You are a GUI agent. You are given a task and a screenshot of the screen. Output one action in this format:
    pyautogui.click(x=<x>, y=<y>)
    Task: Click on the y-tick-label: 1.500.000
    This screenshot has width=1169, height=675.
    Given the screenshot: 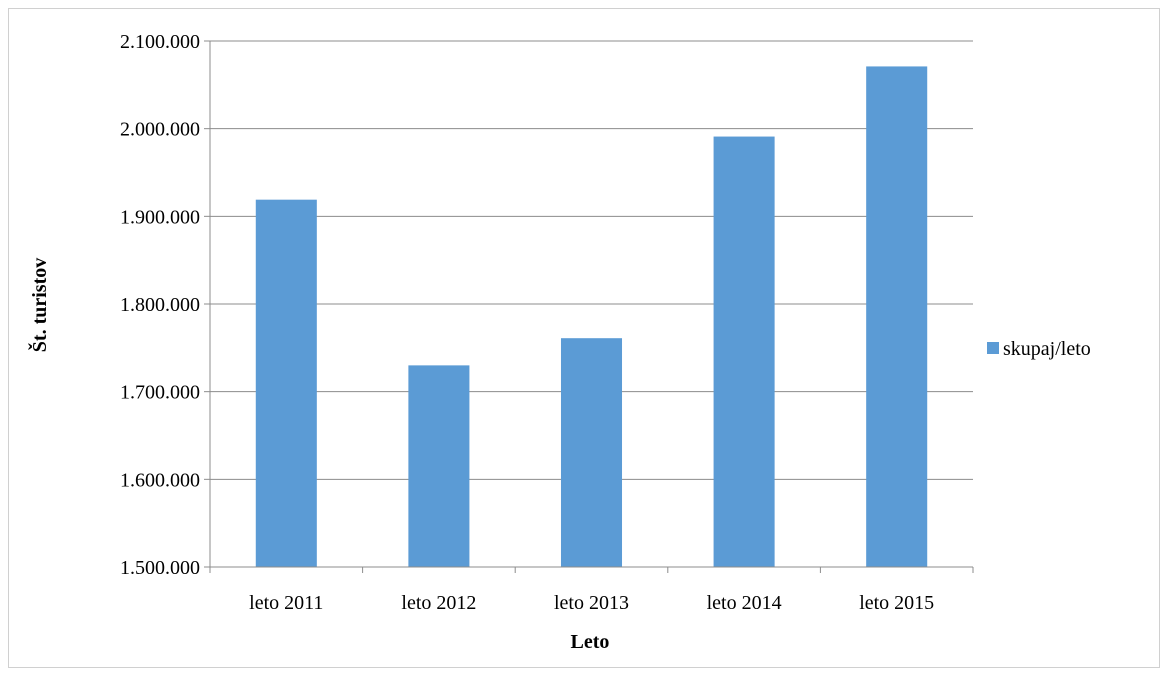 What is the action you would take?
    pyautogui.click(x=160, y=568)
    